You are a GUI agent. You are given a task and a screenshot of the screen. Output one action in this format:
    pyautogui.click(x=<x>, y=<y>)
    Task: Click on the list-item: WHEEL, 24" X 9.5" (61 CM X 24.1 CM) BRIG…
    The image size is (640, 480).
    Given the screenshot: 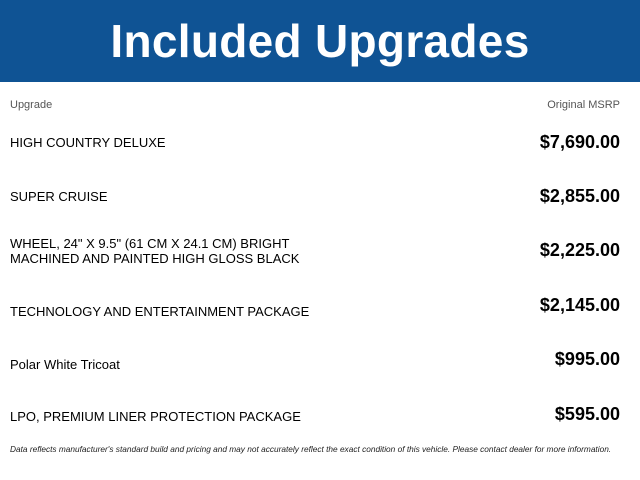 What is the action you would take?
    pyautogui.click(x=315, y=251)
    